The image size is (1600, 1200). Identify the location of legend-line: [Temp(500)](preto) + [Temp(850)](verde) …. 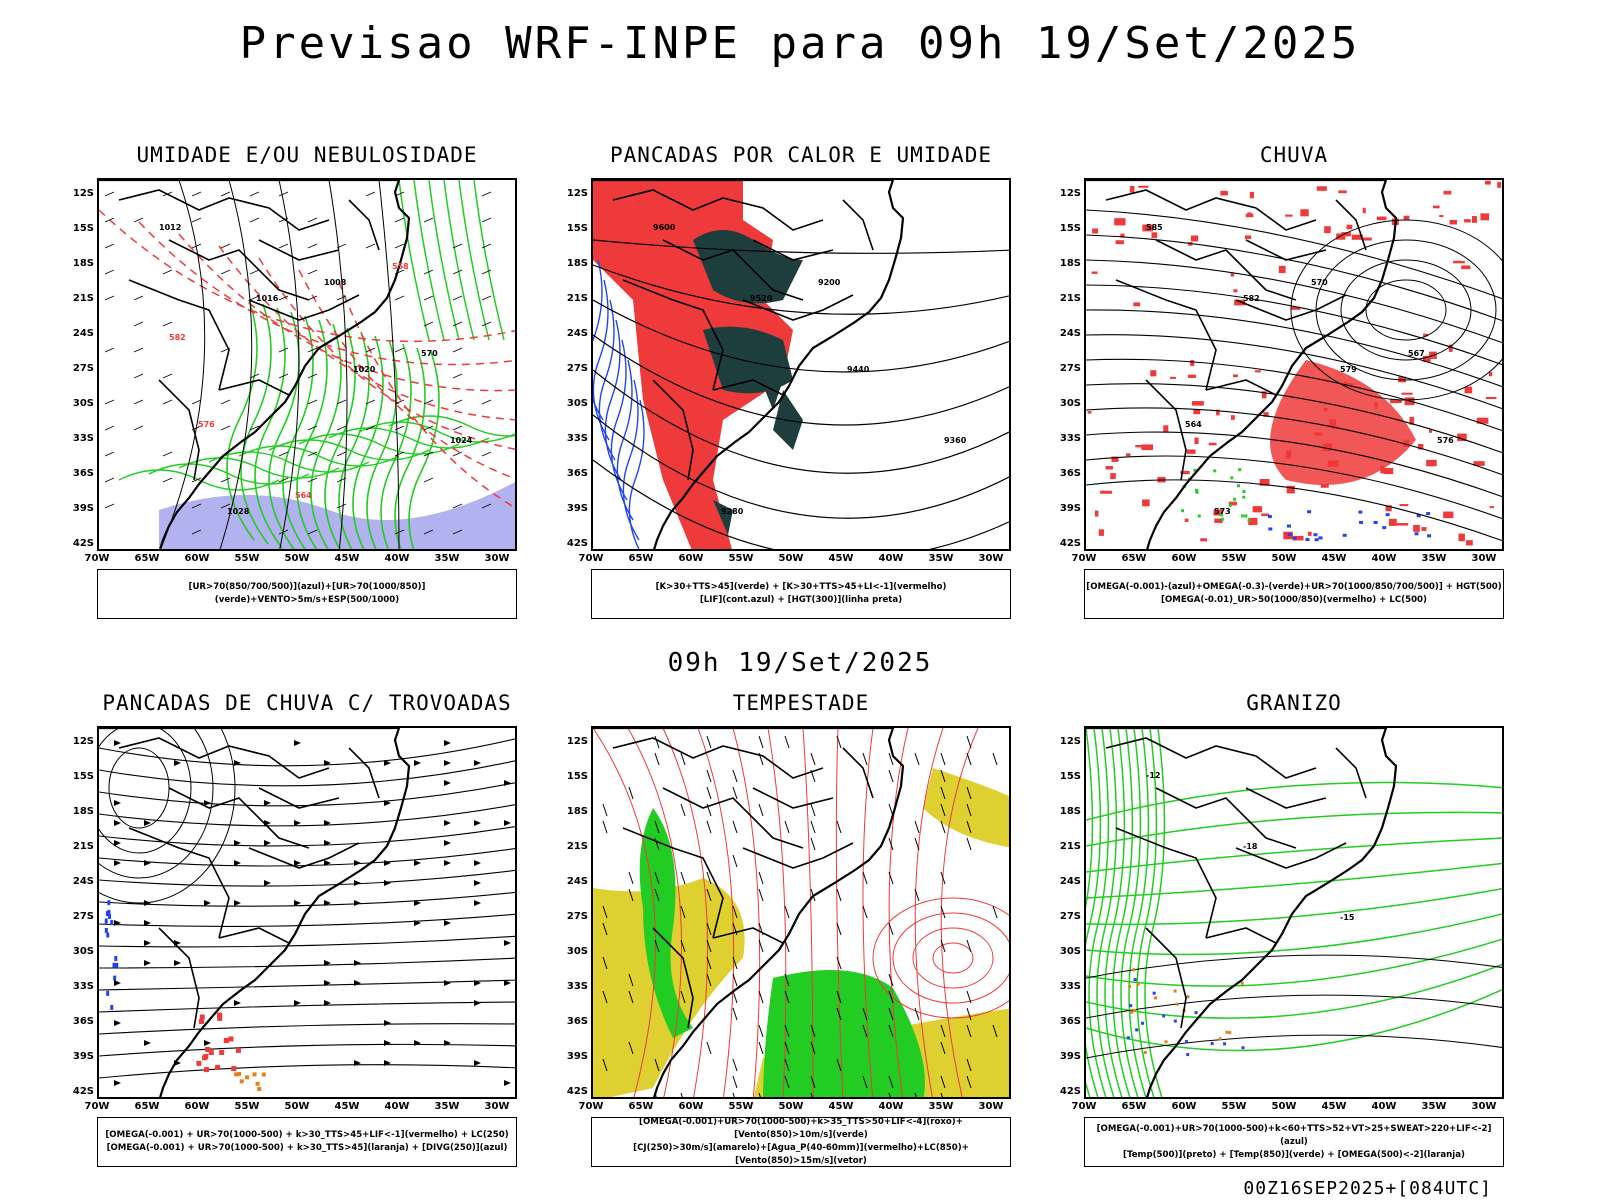
(1294, 1154).